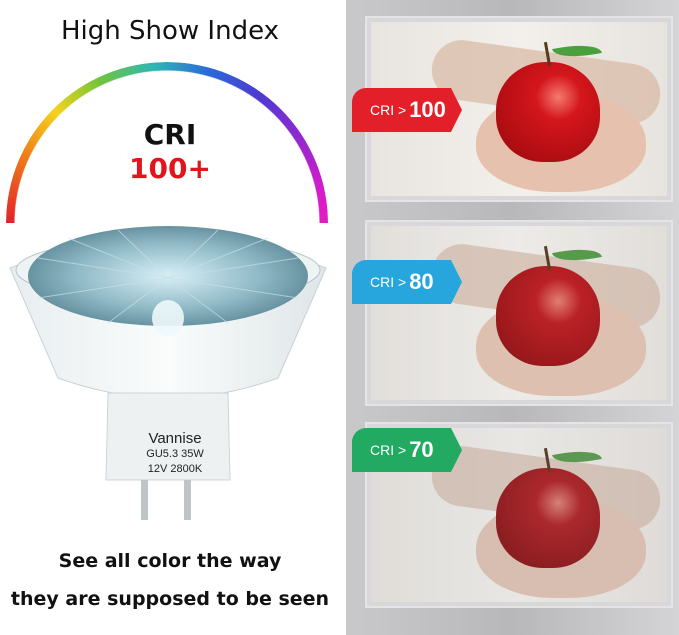 This screenshot has width=679, height=635. Describe the element at coordinates (421, 449) in the screenshot. I see `ribbon-value: 70` at that location.